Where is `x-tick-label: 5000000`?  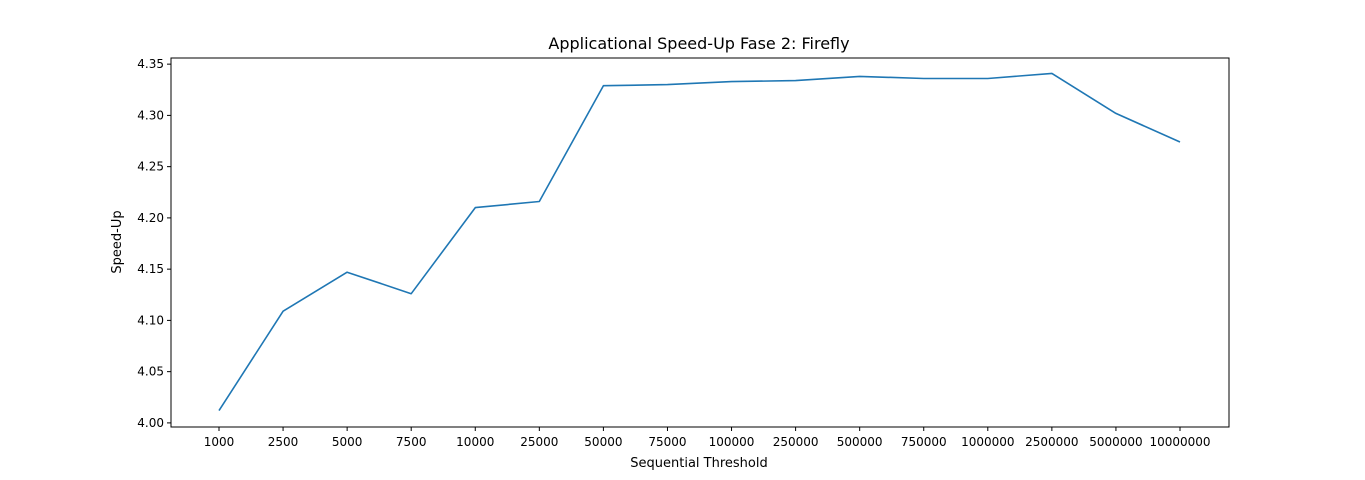
x-tick-label: 5000000 is located at coordinates (1115, 442).